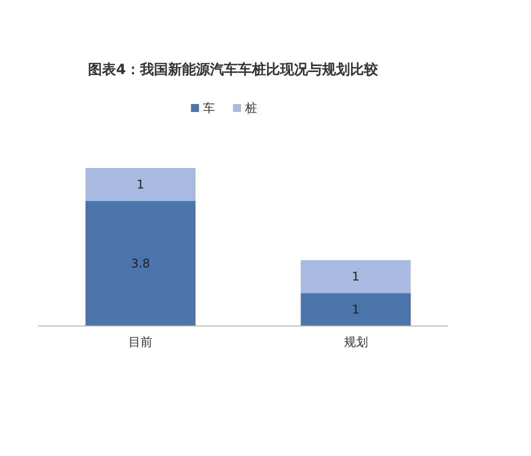 The image size is (531, 456). I want to click on data-label: 3.8, so click(140, 263).